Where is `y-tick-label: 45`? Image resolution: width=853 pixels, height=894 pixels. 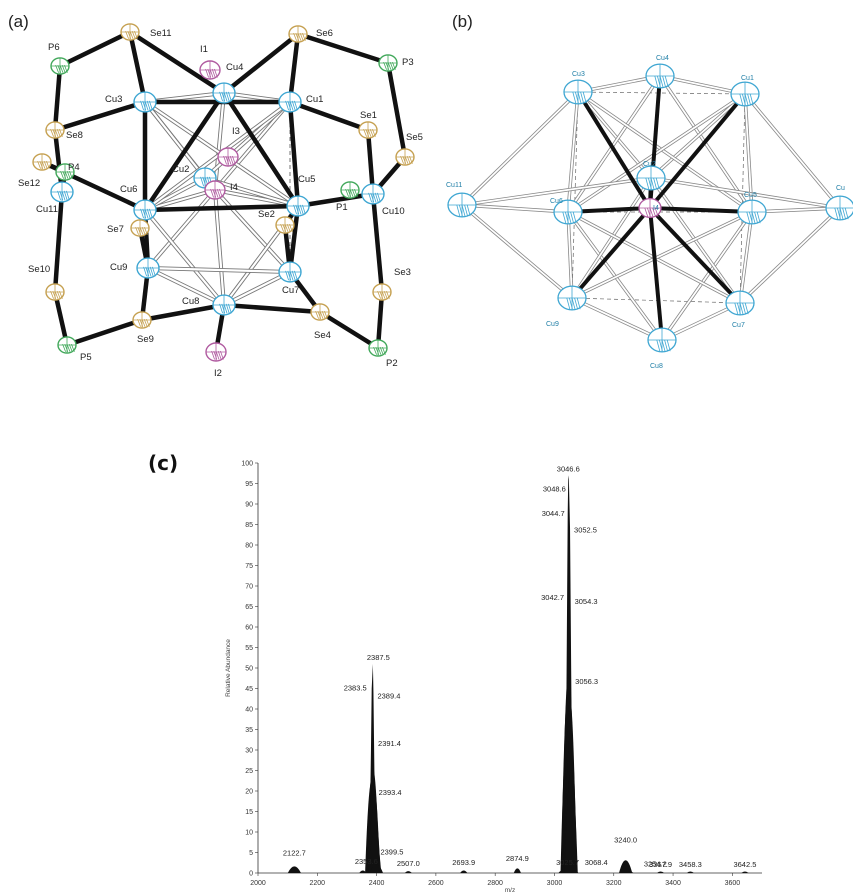 y-tick-label: 45 is located at coordinates (249, 689).